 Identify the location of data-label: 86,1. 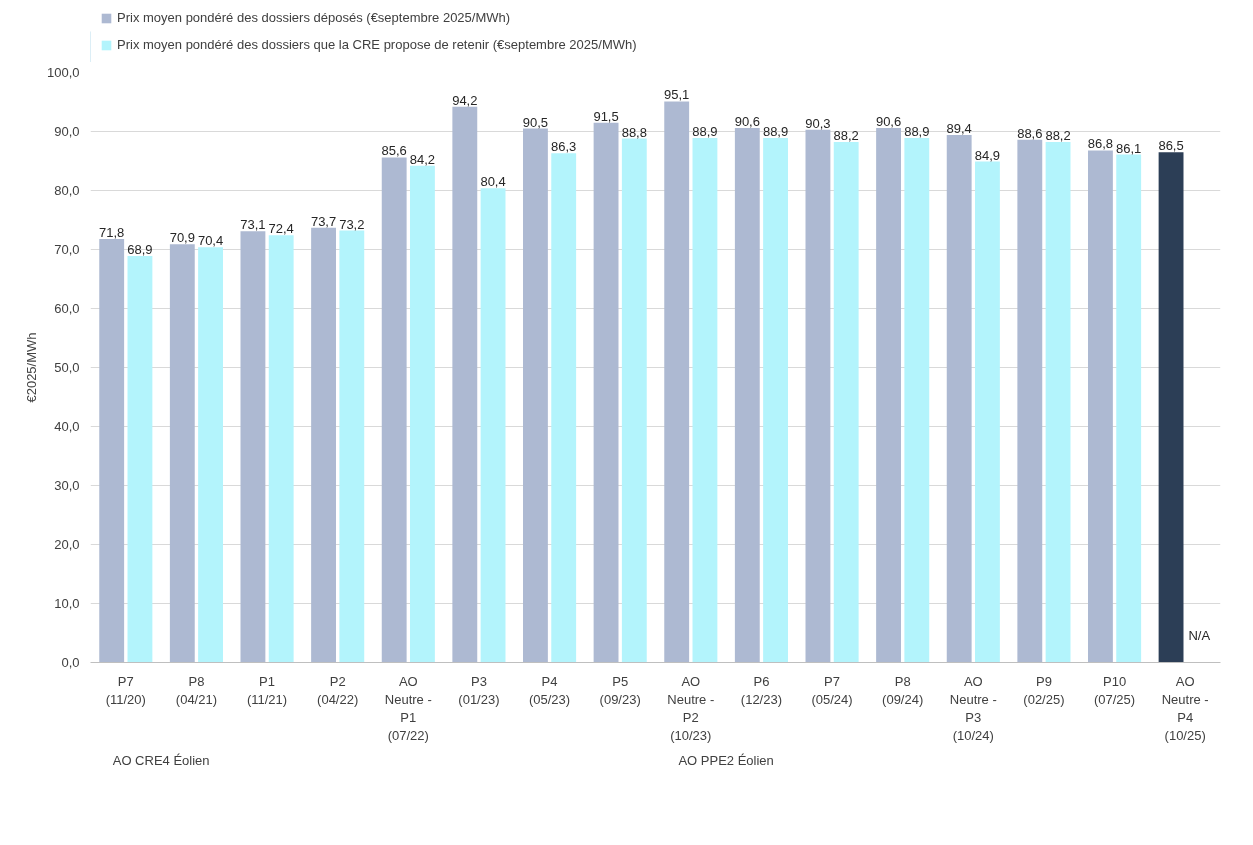
(1129, 148).